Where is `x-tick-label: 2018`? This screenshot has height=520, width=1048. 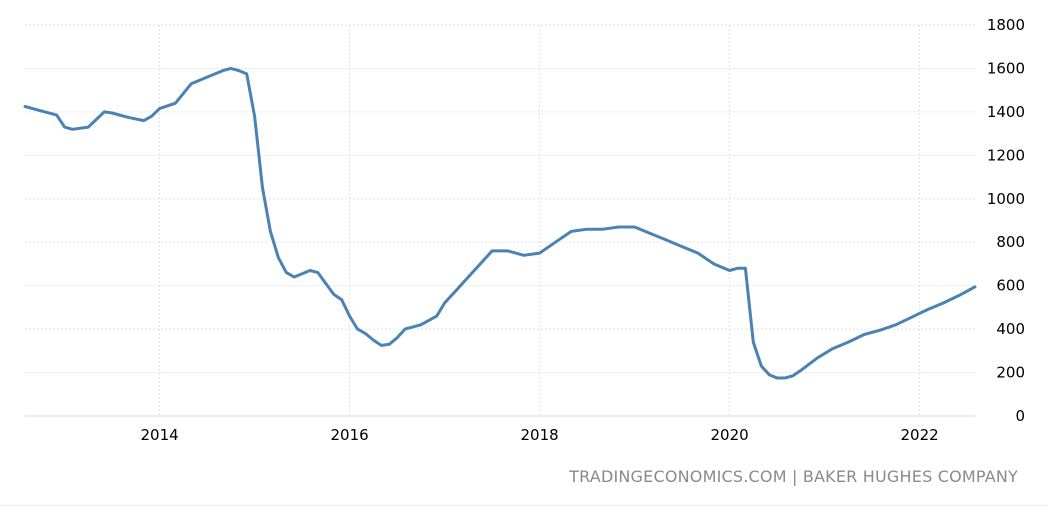 x-tick-label: 2018 is located at coordinates (539, 435).